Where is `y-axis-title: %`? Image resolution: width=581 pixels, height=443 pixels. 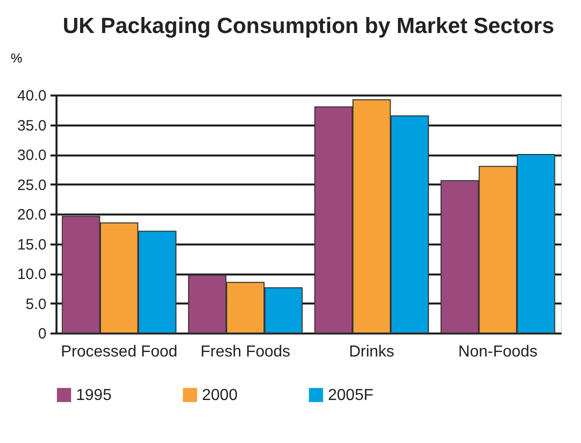
y-axis-title: % is located at coordinates (16, 58).